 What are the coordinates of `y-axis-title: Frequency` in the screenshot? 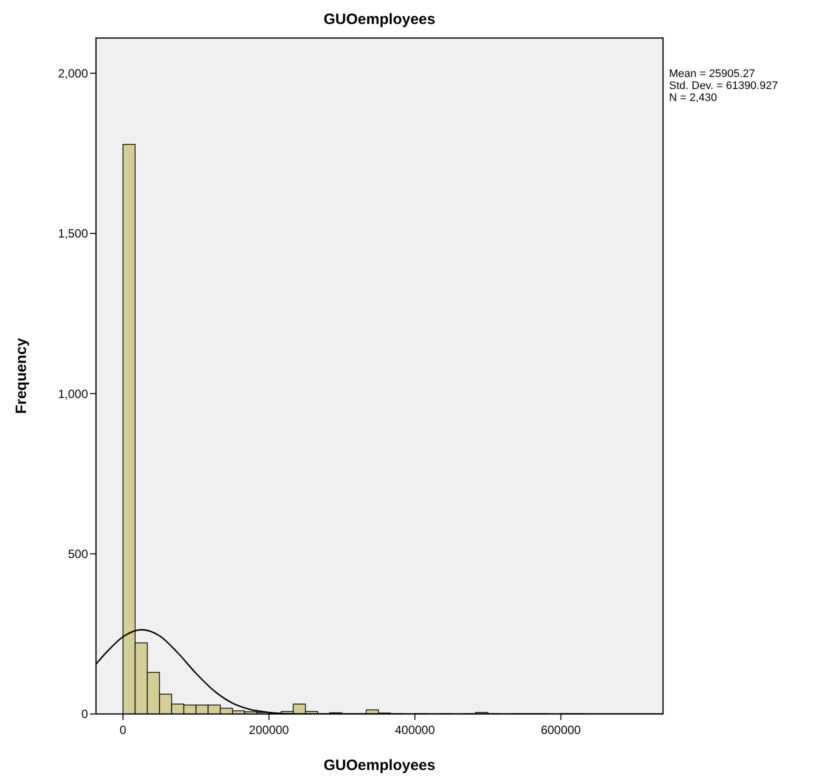 It's located at (21, 375).